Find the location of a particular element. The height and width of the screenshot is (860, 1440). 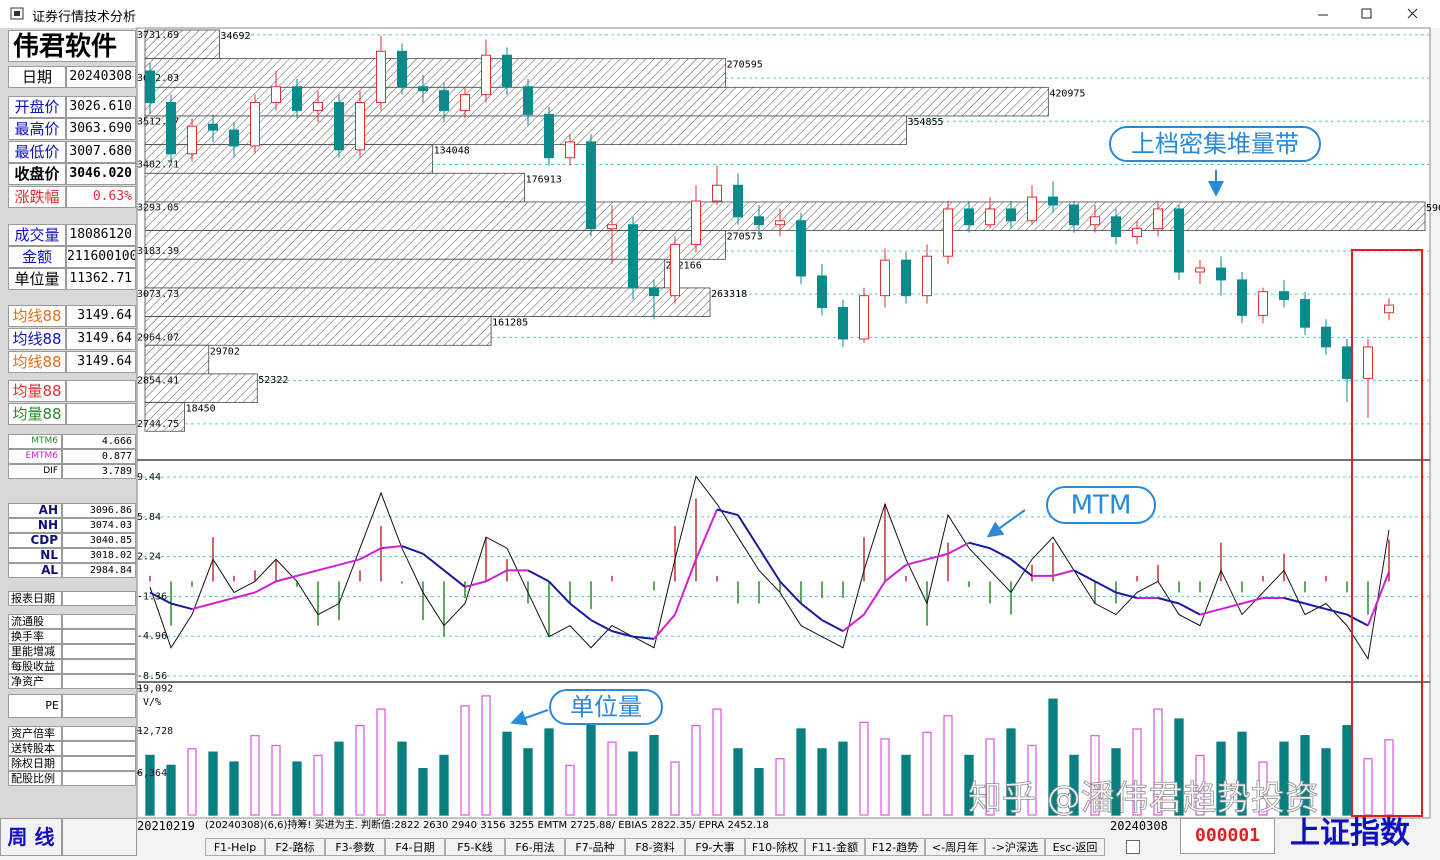

window-controls is located at coordinates (1370, 14).